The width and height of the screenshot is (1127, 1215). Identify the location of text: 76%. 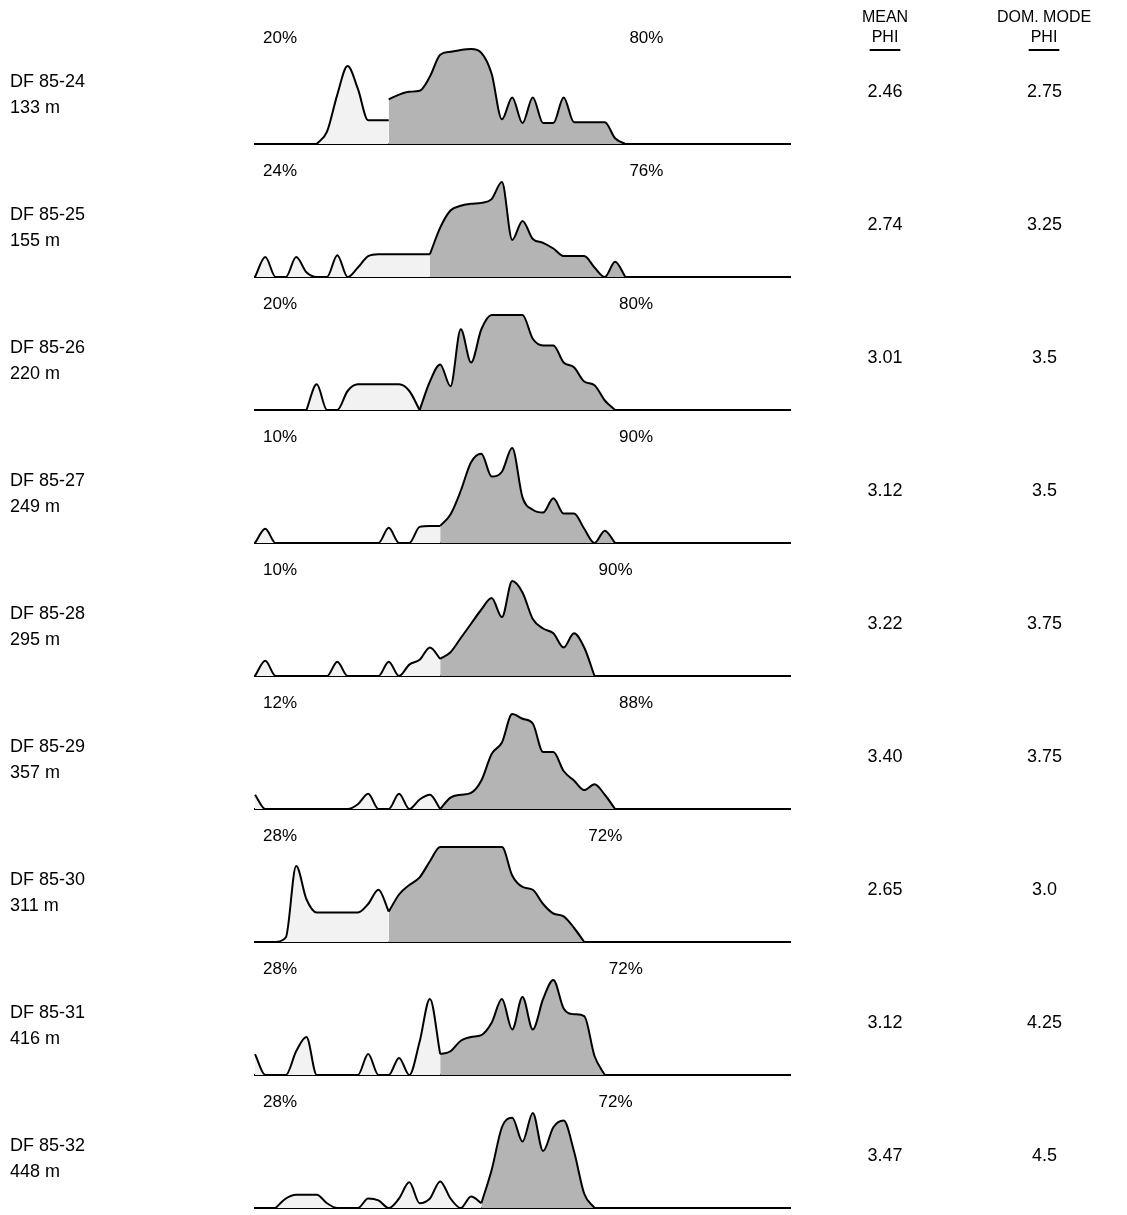
(646, 171).